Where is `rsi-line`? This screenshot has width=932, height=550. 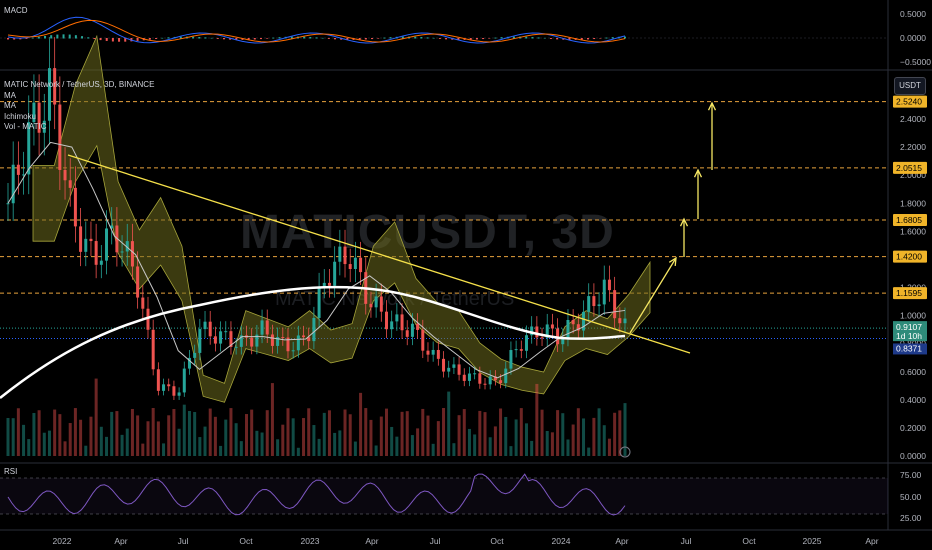 rsi-line is located at coordinates (316, 494).